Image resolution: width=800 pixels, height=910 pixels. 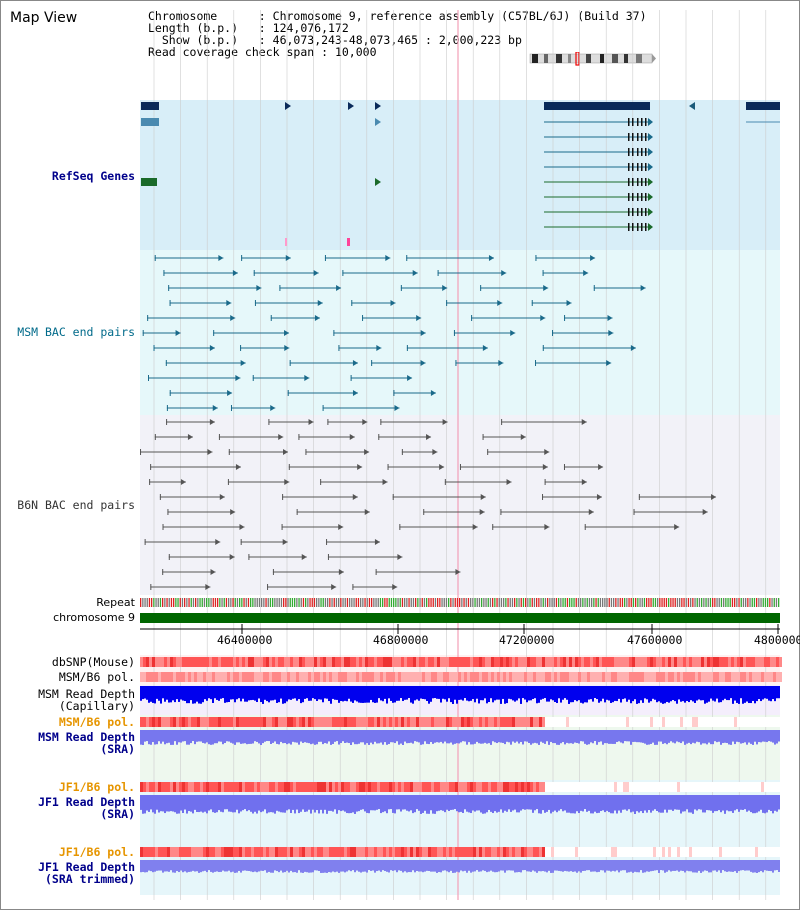 I want to click on length-label: Length (b.p.), so click(x=193, y=28).